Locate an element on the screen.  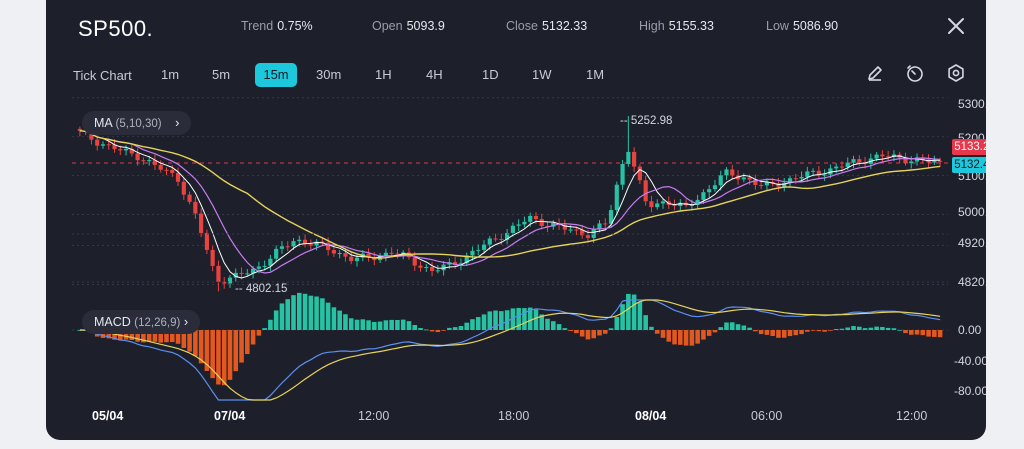
timer-icon is located at coordinates (915, 73).